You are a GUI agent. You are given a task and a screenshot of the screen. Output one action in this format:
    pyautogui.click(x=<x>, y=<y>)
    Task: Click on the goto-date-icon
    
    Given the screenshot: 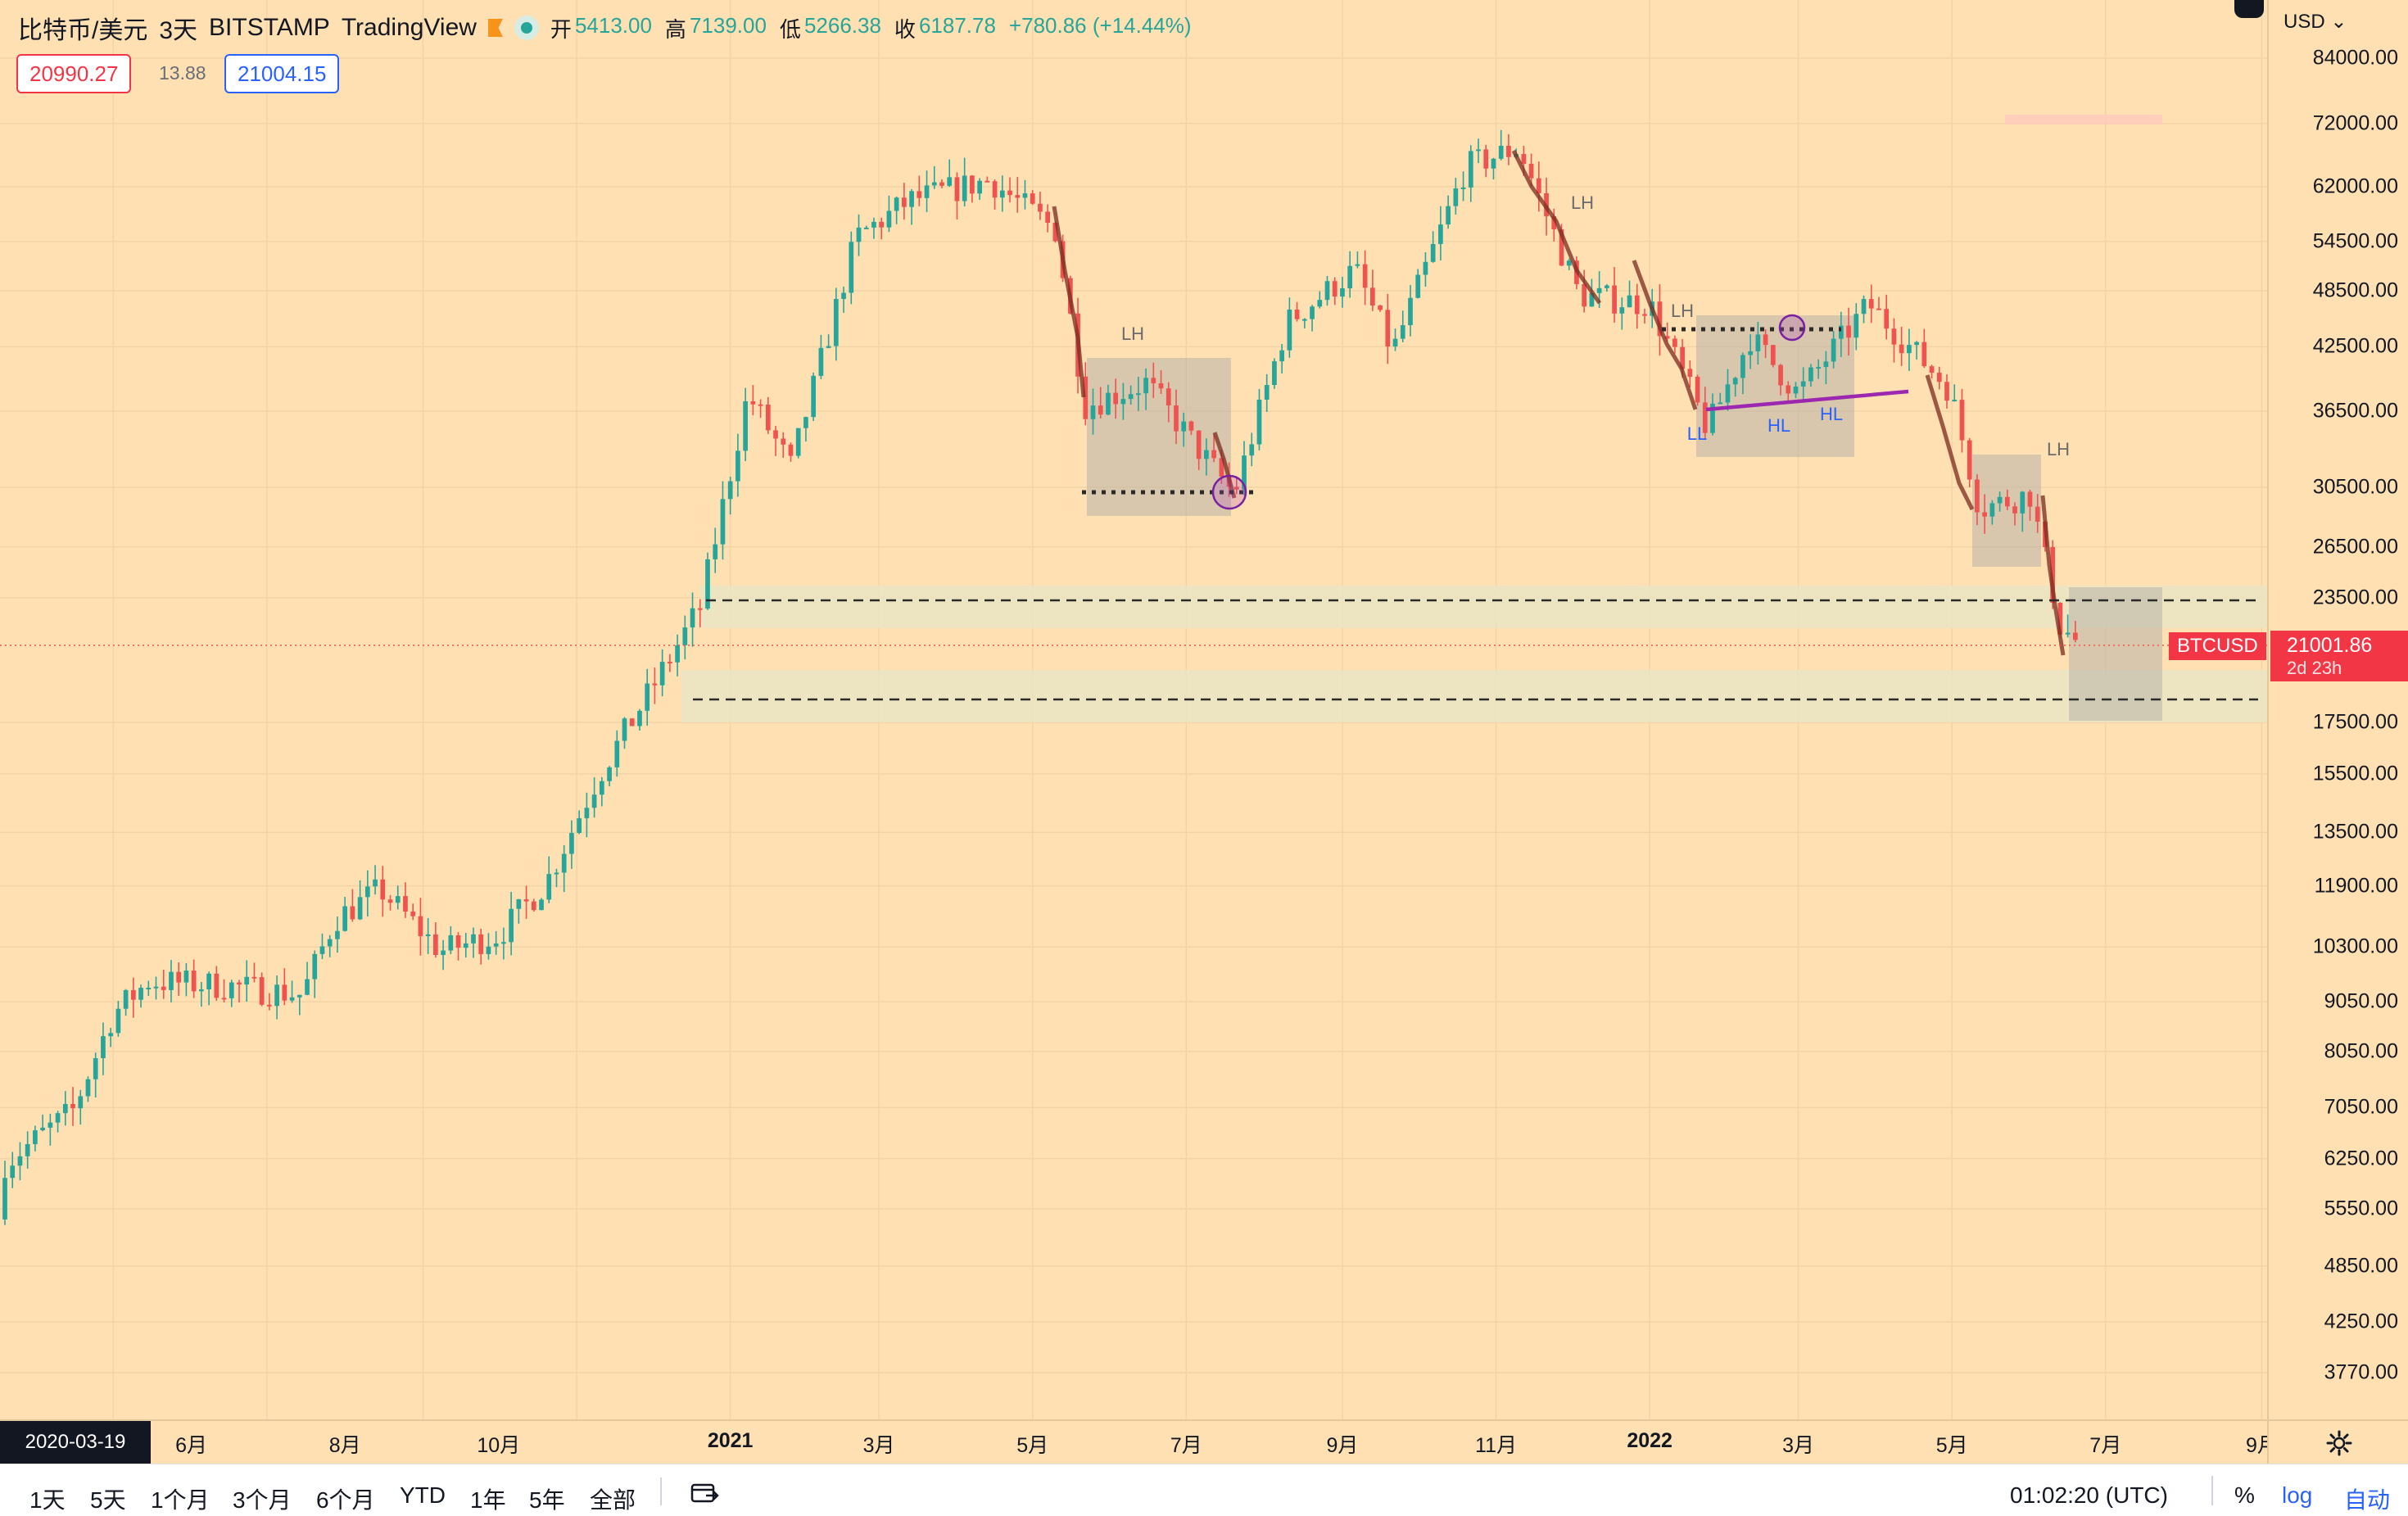 What is the action you would take?
    pyautogui.click(x=704, y=1493)
    